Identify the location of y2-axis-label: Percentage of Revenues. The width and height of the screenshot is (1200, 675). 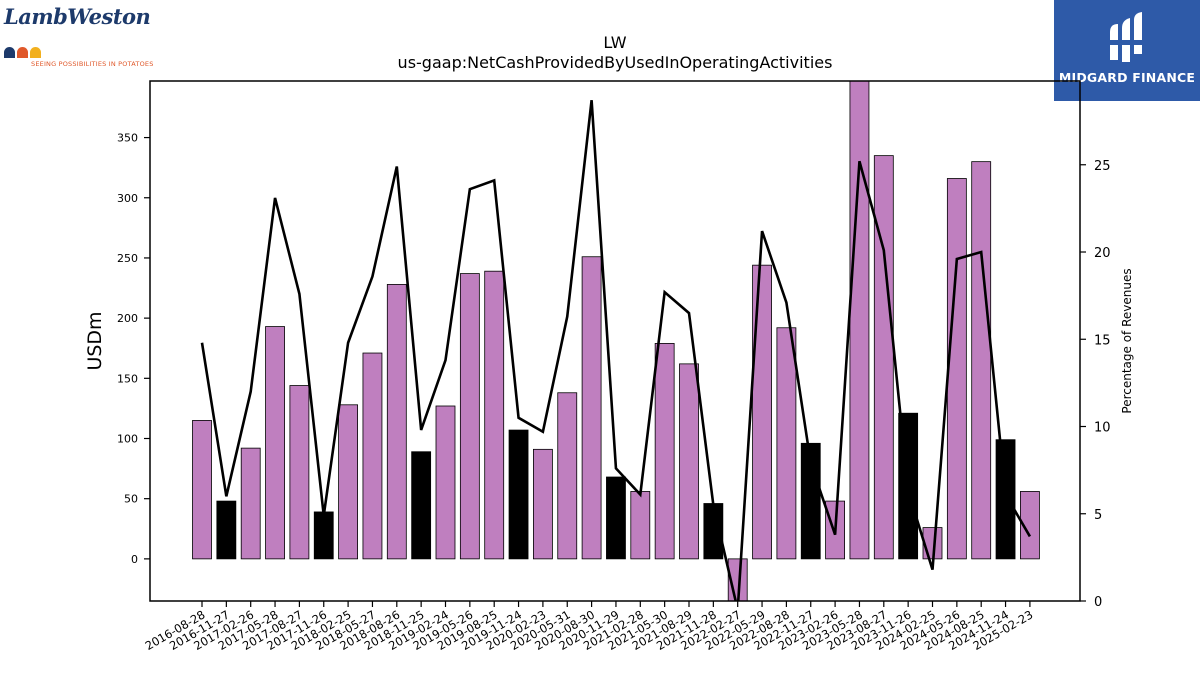
(1127, 340).